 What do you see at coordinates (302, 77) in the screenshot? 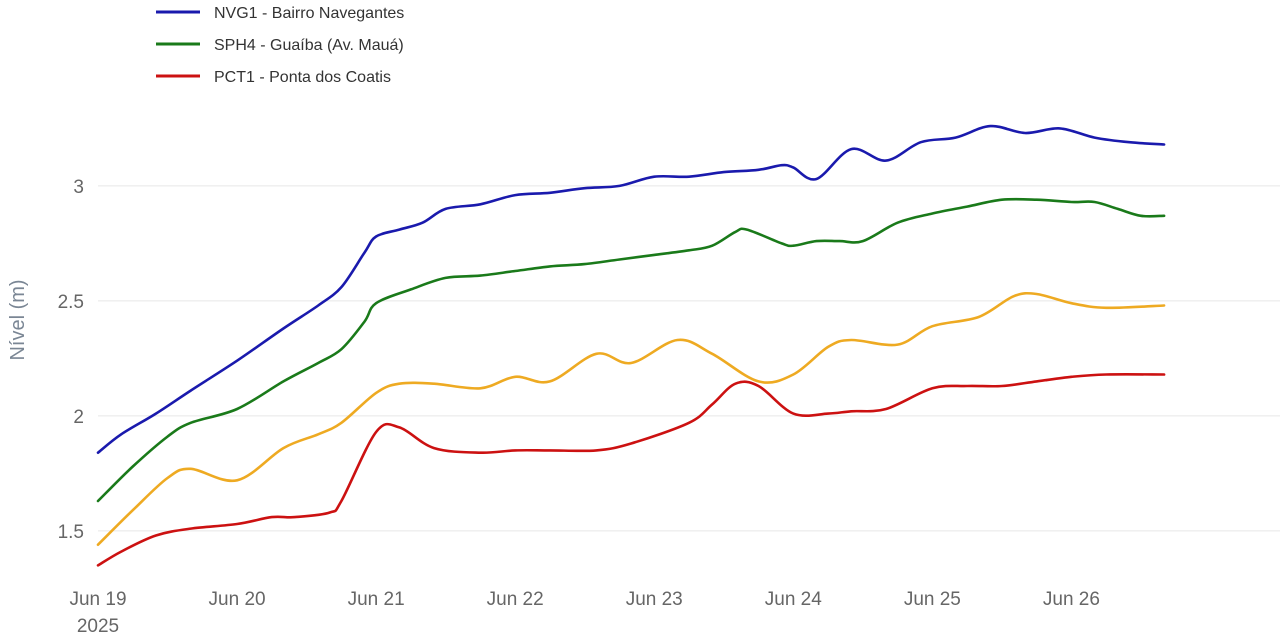
I see `legend-label: PCT1 - Ponta dos Coatis` at bounding box center [302, 77].